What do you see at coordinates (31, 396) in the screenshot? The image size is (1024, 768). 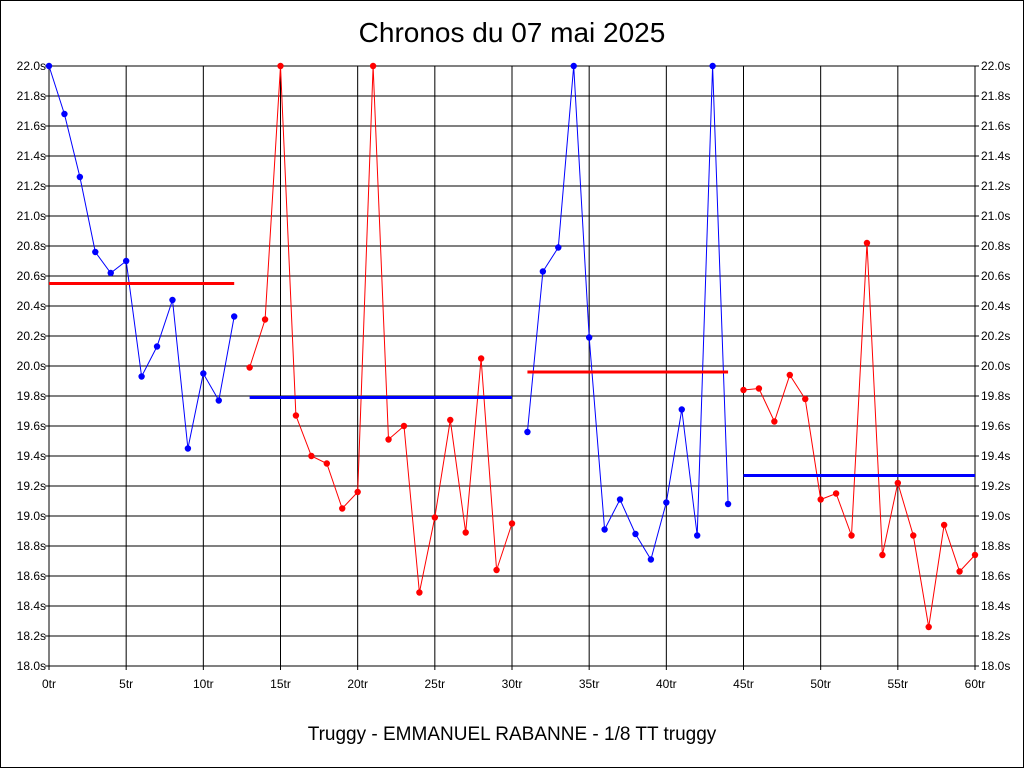 I see `y-tick-label-left: 19.8s` at bounding box center [31, 396].